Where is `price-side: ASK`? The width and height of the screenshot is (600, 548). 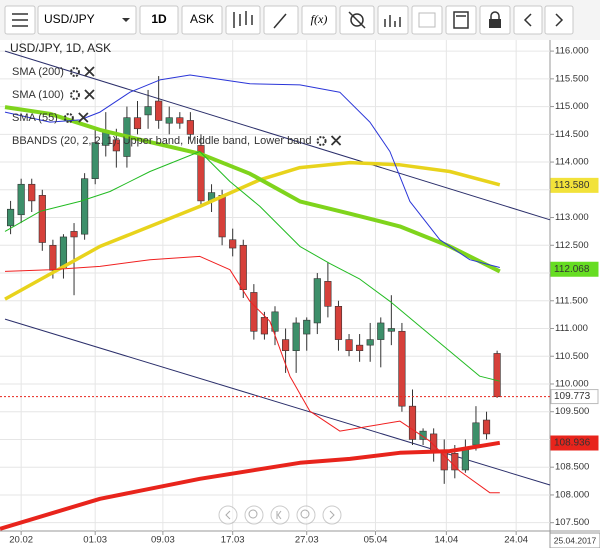
price-side: ASK is located at coordinates (202, 19).